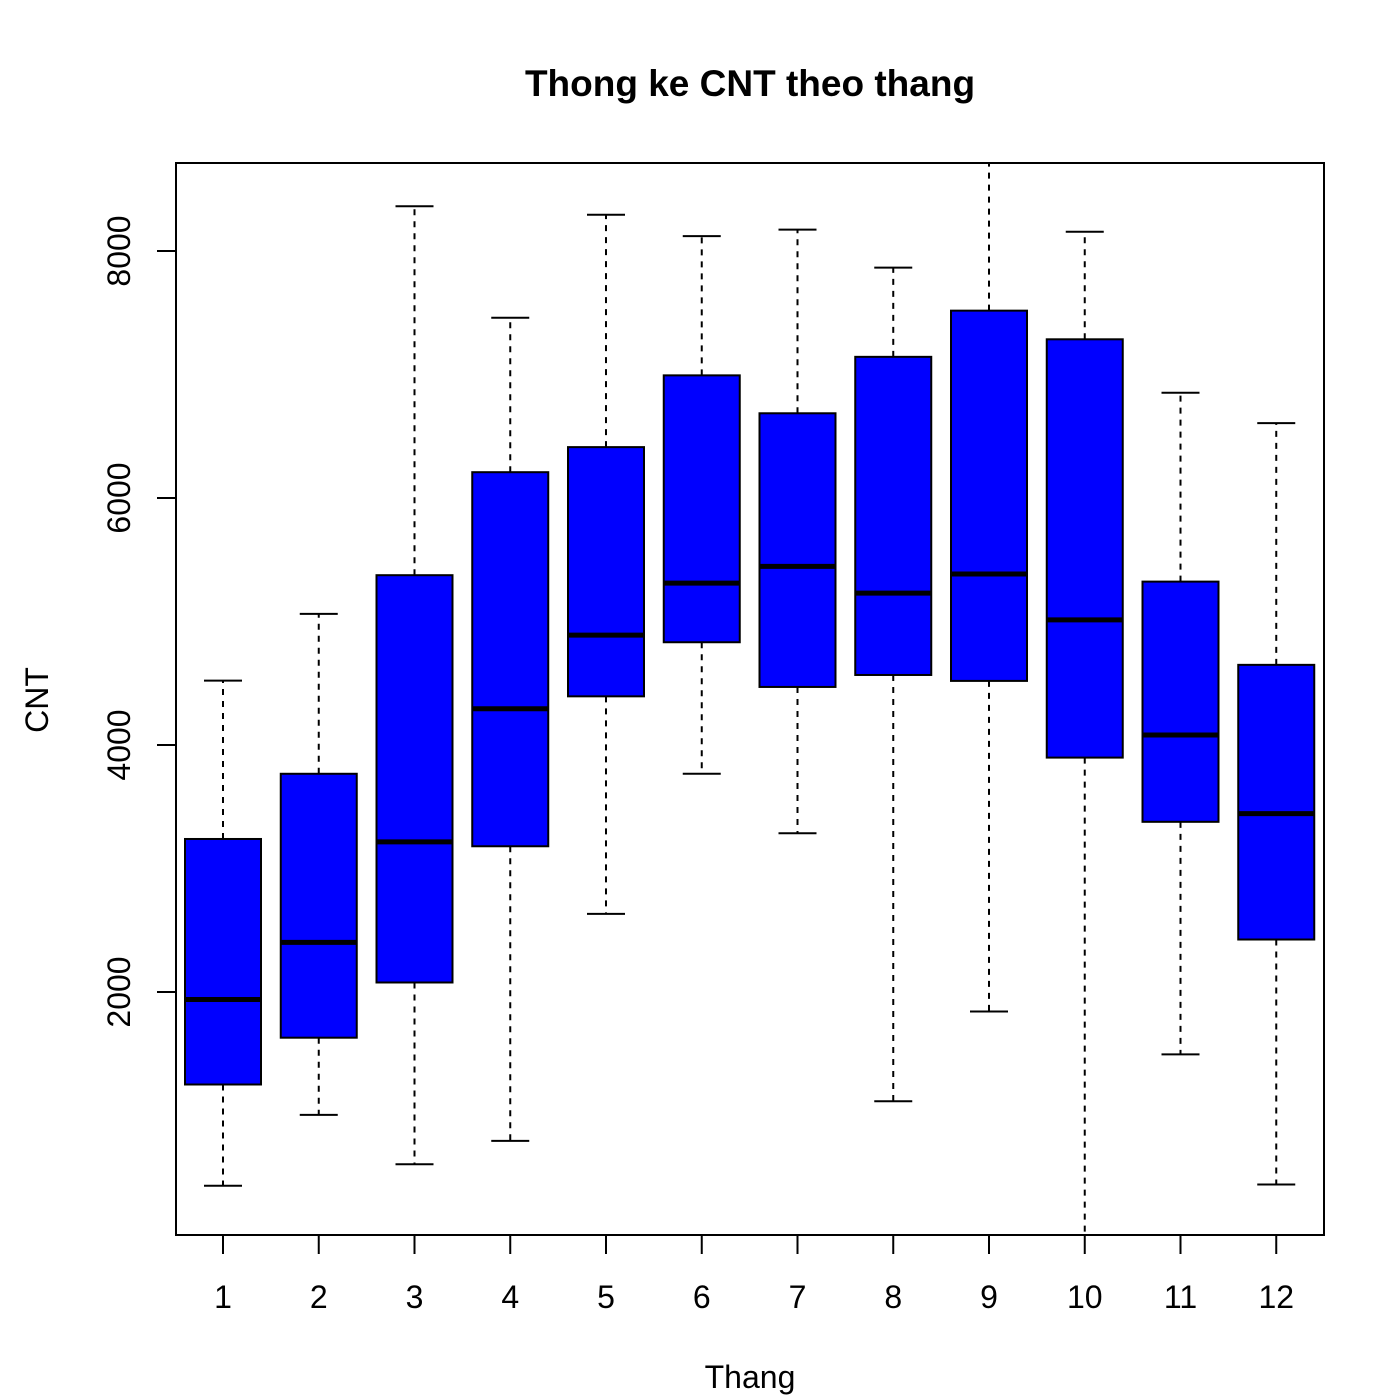 Image resolution: width=1400 pixels, height=1400 pixels. What do you see at coordinates (319, 1297) in the screenshot?
I see `x-tick-label: 2` at bounding box center [319, 1297].